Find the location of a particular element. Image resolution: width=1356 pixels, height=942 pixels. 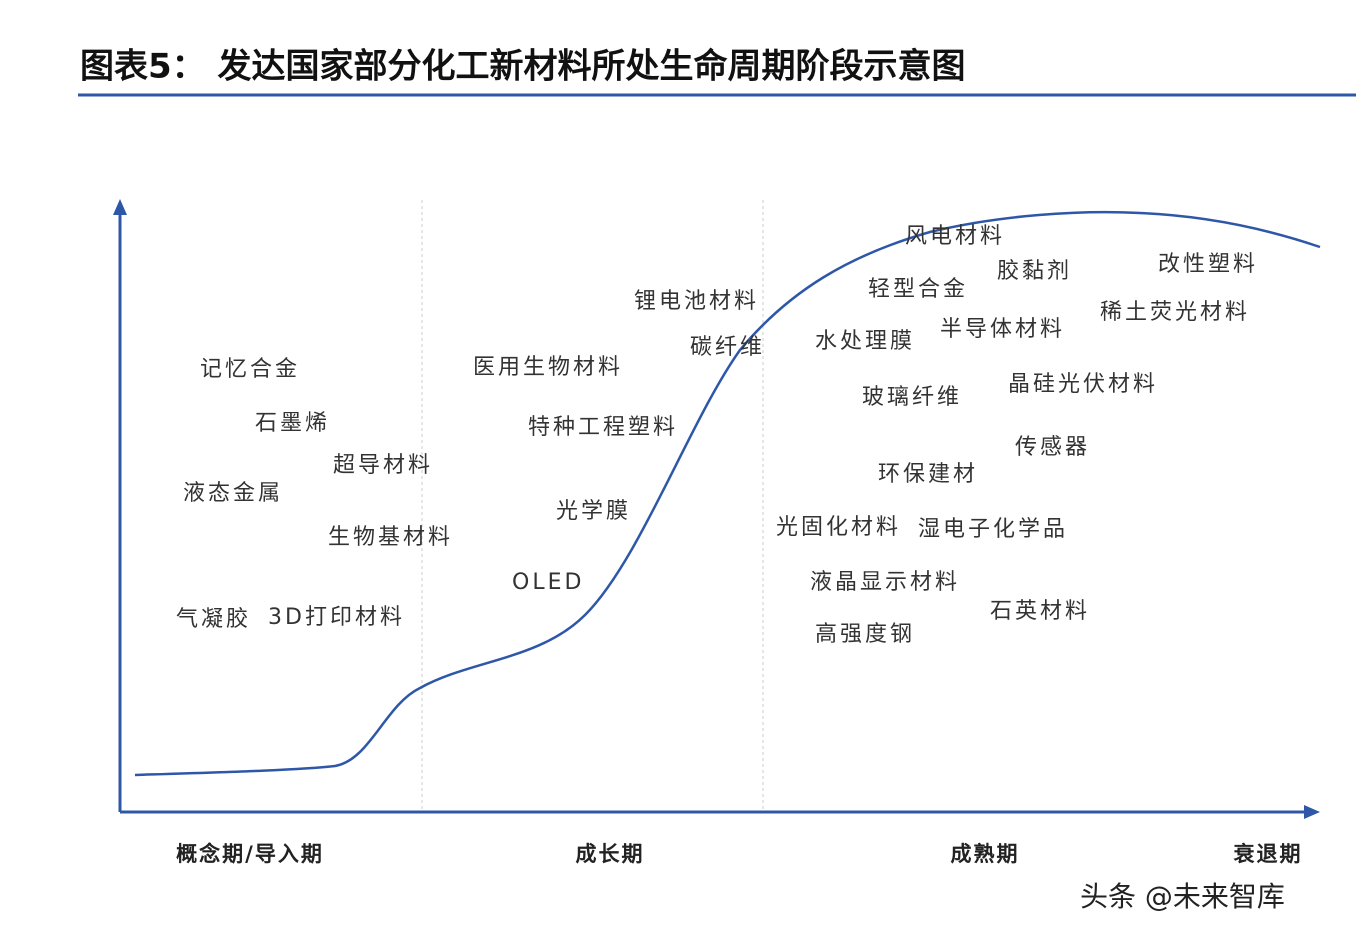

material-label: 稀土荧光材料 is located at coordinates (1175, 312).